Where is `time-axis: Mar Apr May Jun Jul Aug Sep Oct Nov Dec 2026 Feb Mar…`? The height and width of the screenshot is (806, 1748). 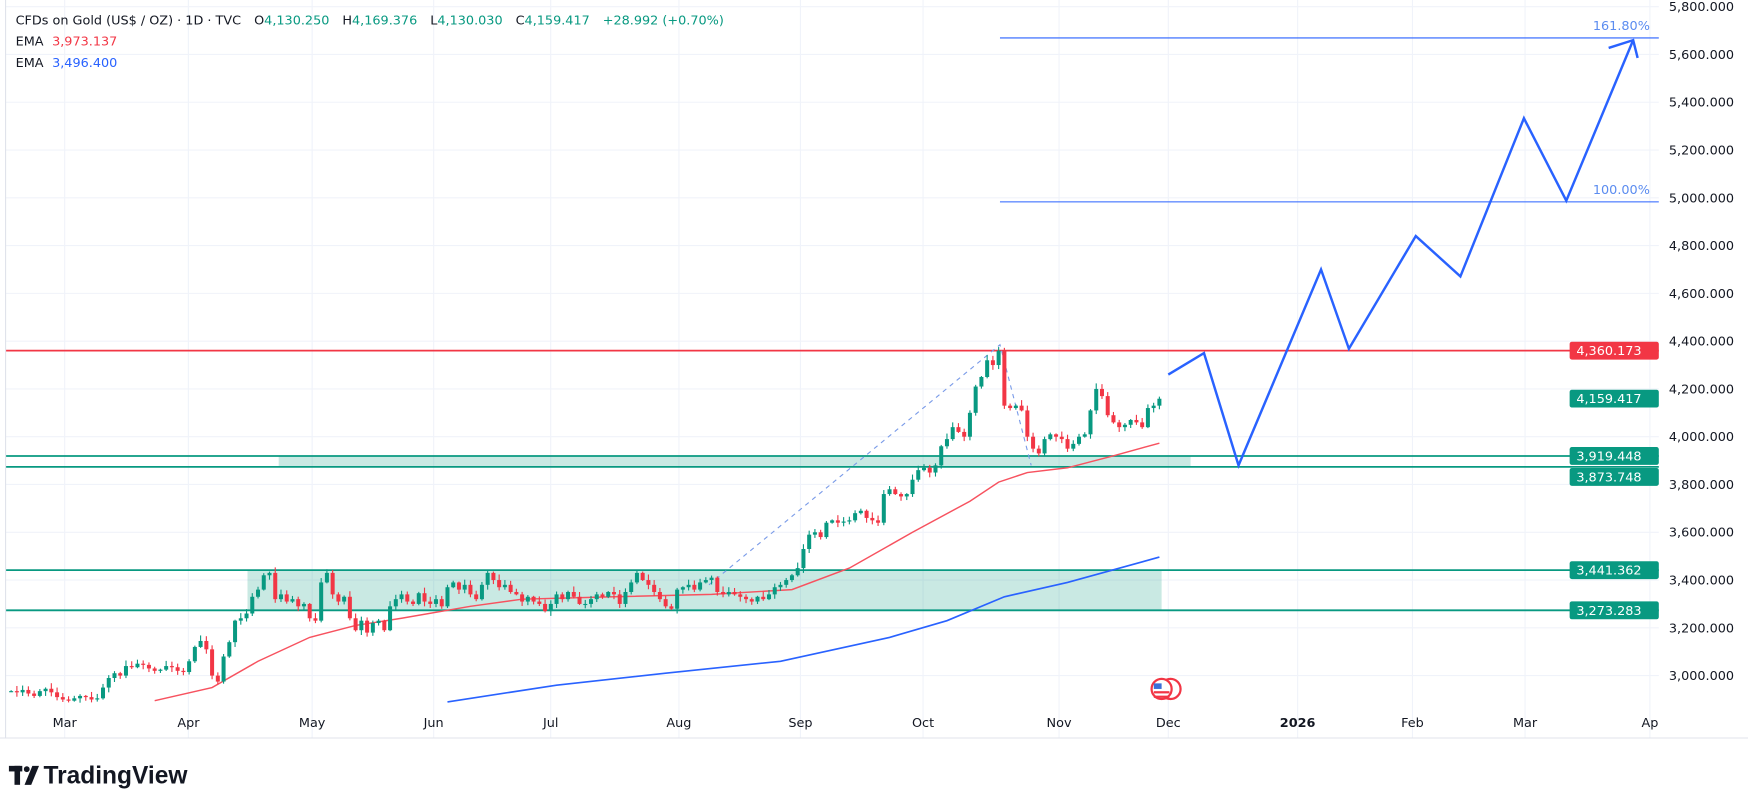
time-axis: Mar Apr May Jun Jul Aug Sep Oct Nov Dec 2026 Feb Mar… is located at coordinates (856, 723).